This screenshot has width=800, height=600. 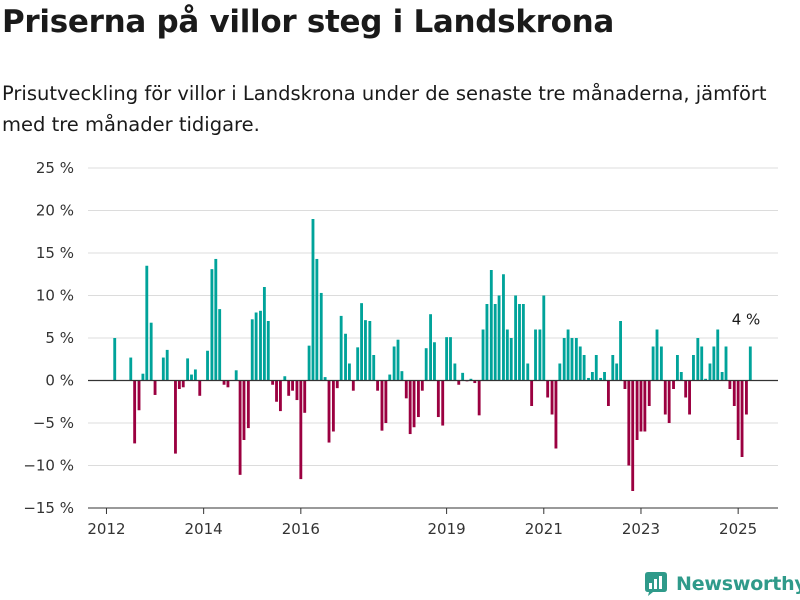 I want to click on y-tick-label: −5 %, so click(x=53, y=423).